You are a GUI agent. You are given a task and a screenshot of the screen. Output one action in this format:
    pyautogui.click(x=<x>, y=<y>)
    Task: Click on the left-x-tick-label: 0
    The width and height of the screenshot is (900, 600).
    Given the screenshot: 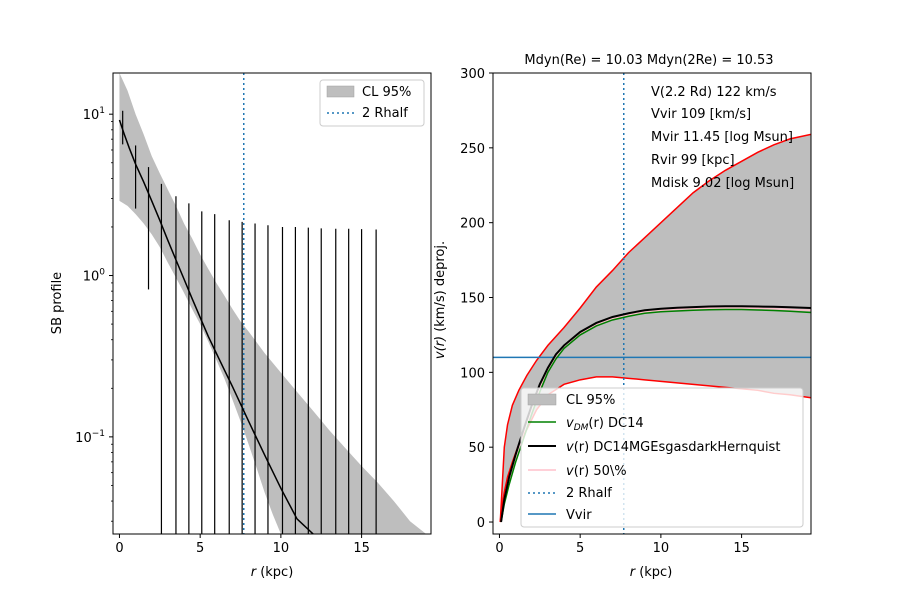 What is the action you would take?
    pyautogui.click(x=119, y=548)
    